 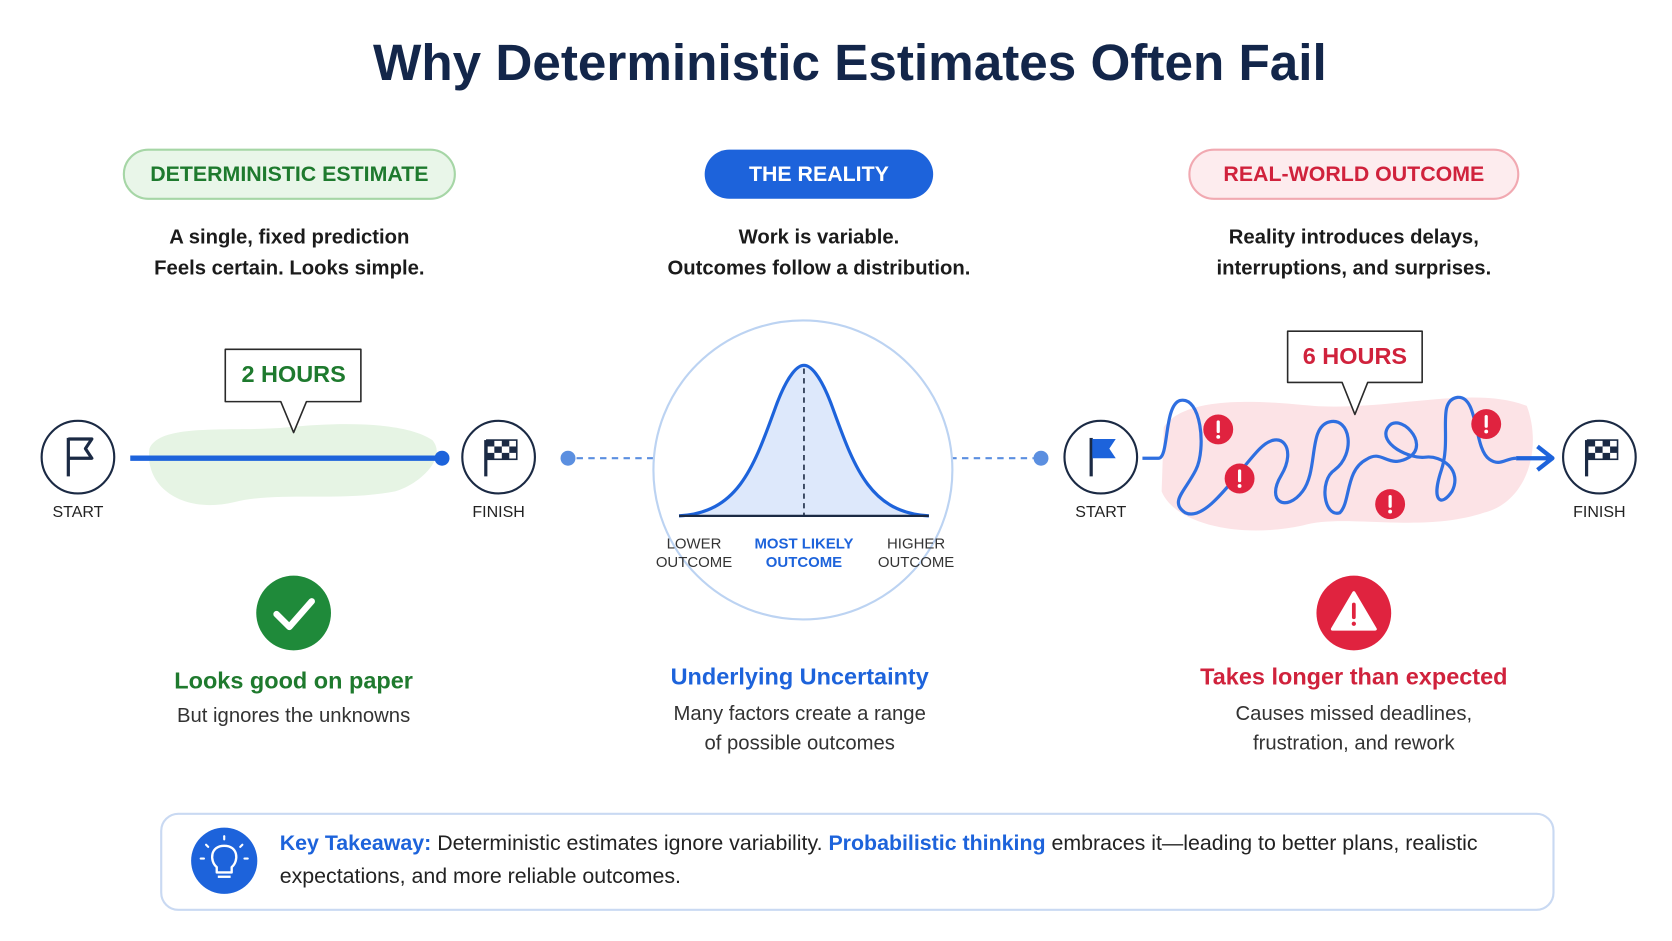 I want to click on description: Outcomes follow a distribution., so click(x=818, y=269).